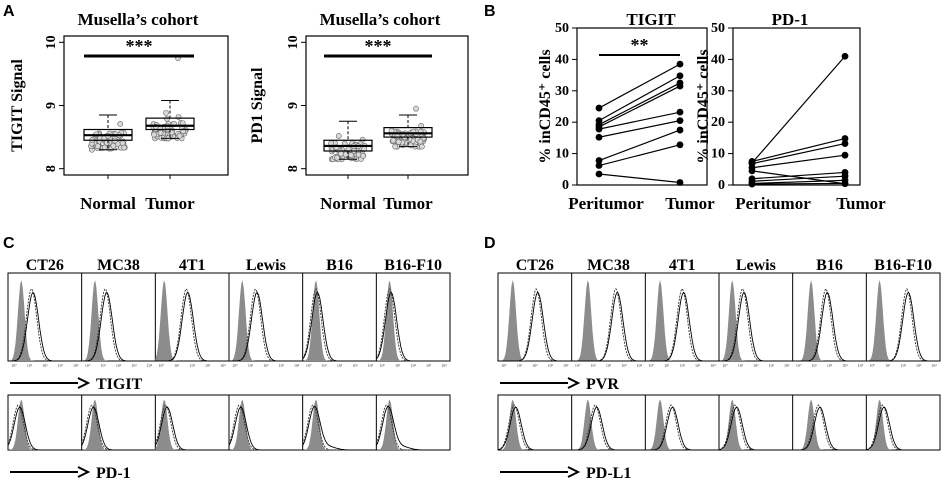 Image resolution: width=946 pixels, height=486 pixels. I want to click on y-tick-label: 50, so click(718, 28).